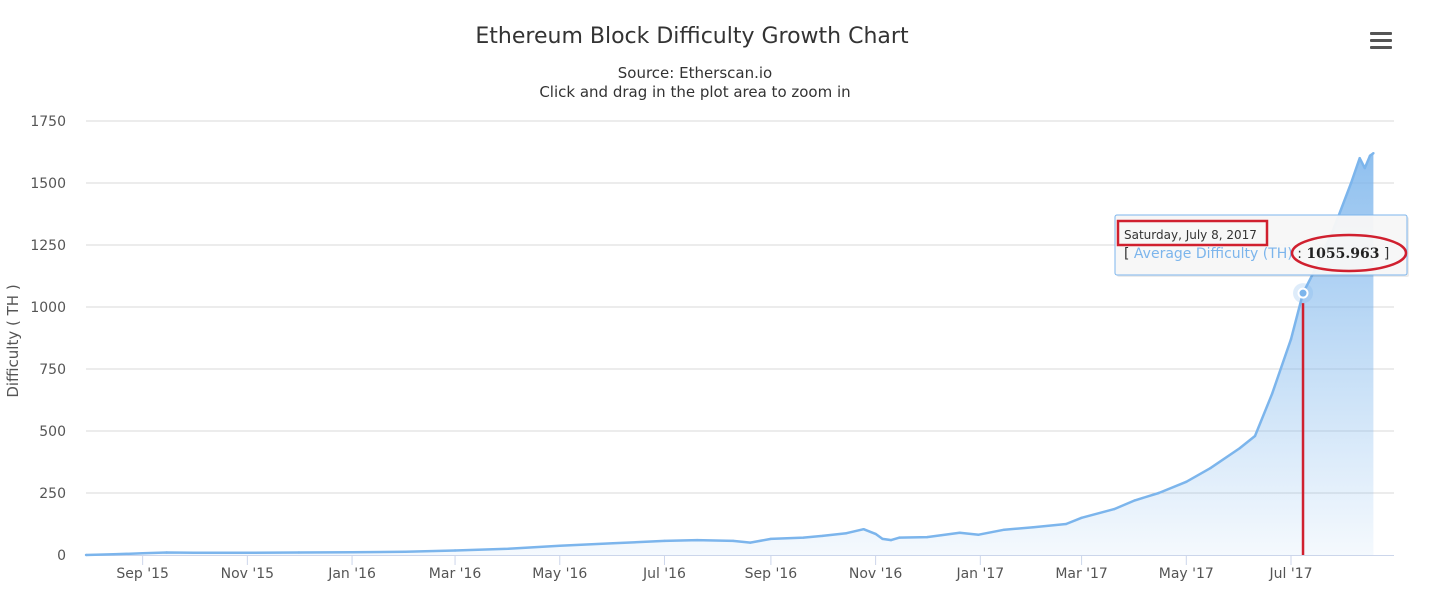 The image size is (1429, 614). I want to click on x-tick-label: Jan '17, so click(979, 574).